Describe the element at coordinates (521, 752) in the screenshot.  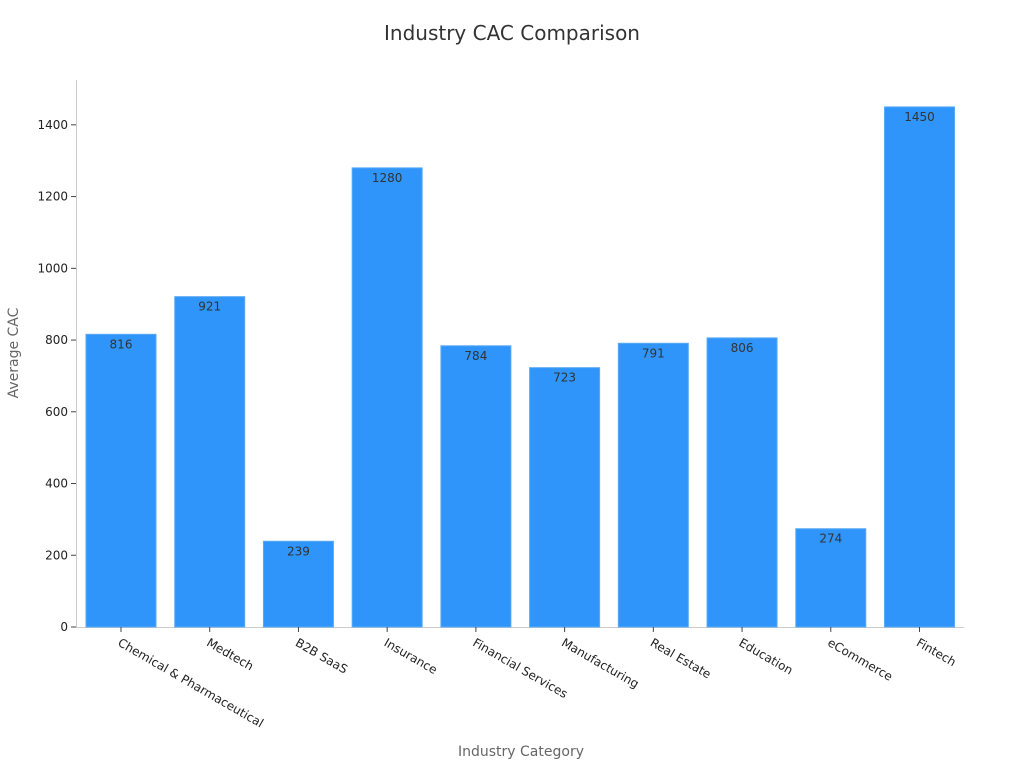
I see `x-axis-label: Industry Category` at that location.